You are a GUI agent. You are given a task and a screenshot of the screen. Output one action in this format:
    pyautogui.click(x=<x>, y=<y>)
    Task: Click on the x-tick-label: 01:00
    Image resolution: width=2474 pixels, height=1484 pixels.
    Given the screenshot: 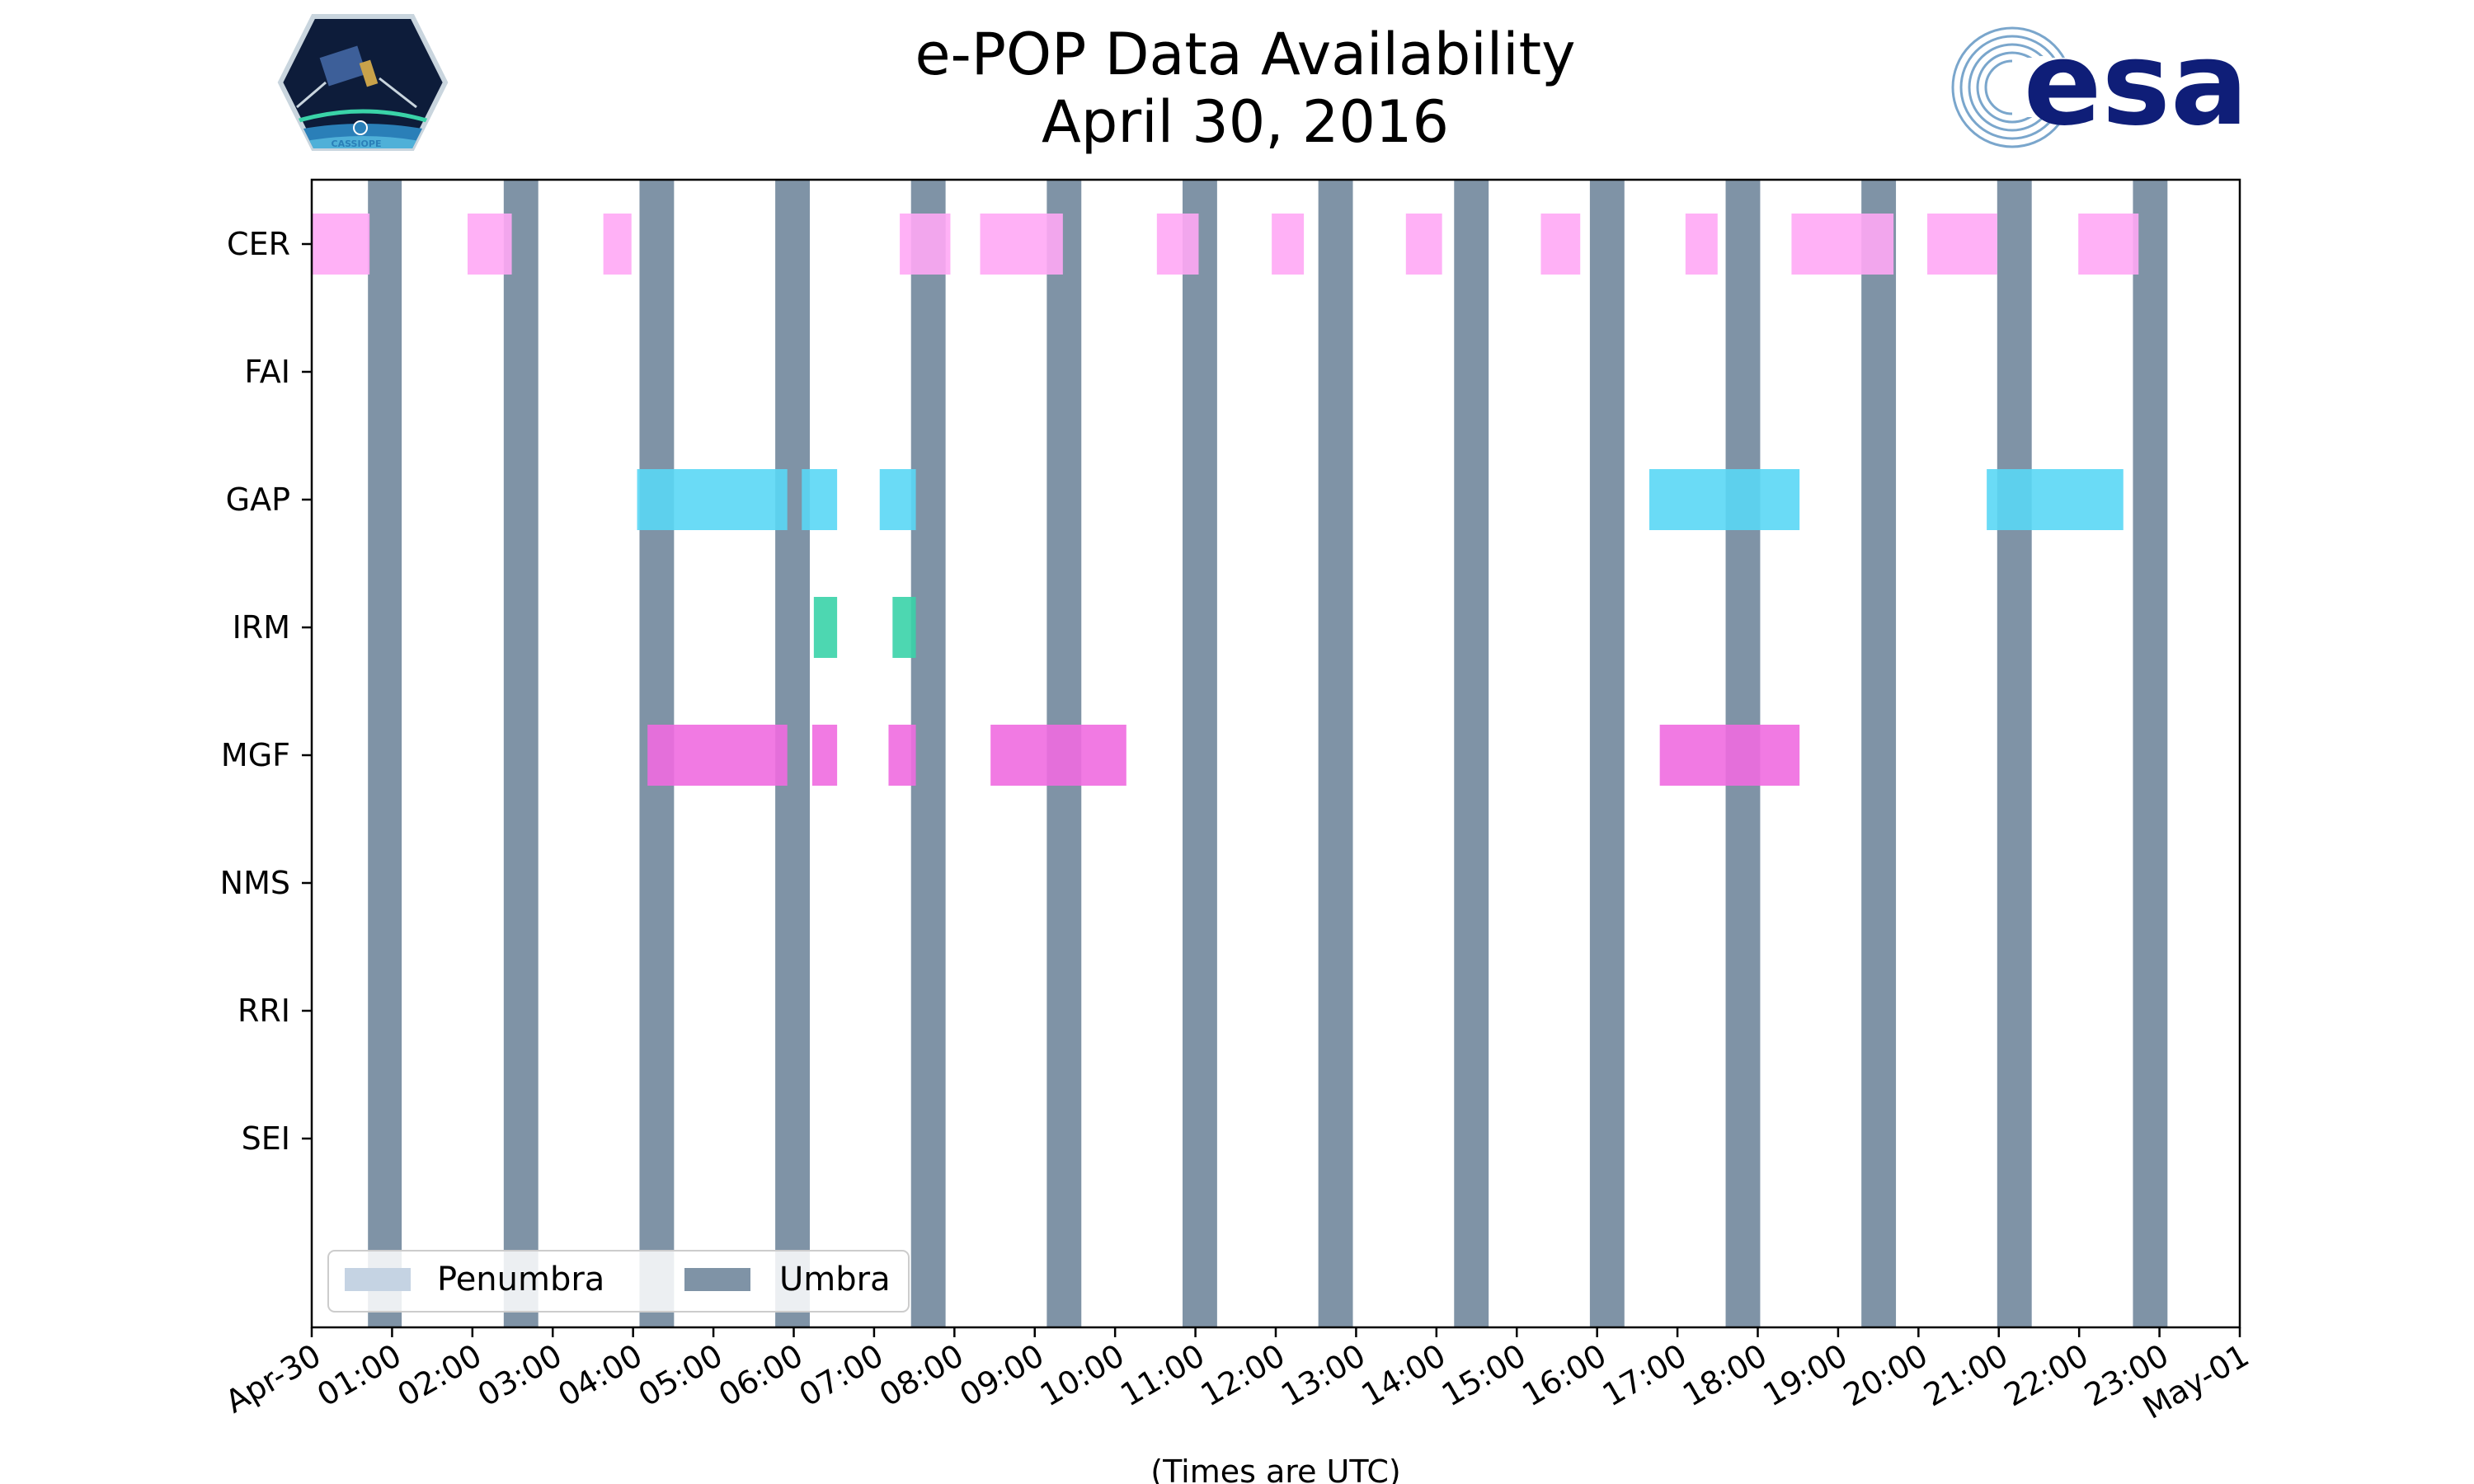 What is the action you would take?
    pyautogui.click(x=359, y=1375)
    